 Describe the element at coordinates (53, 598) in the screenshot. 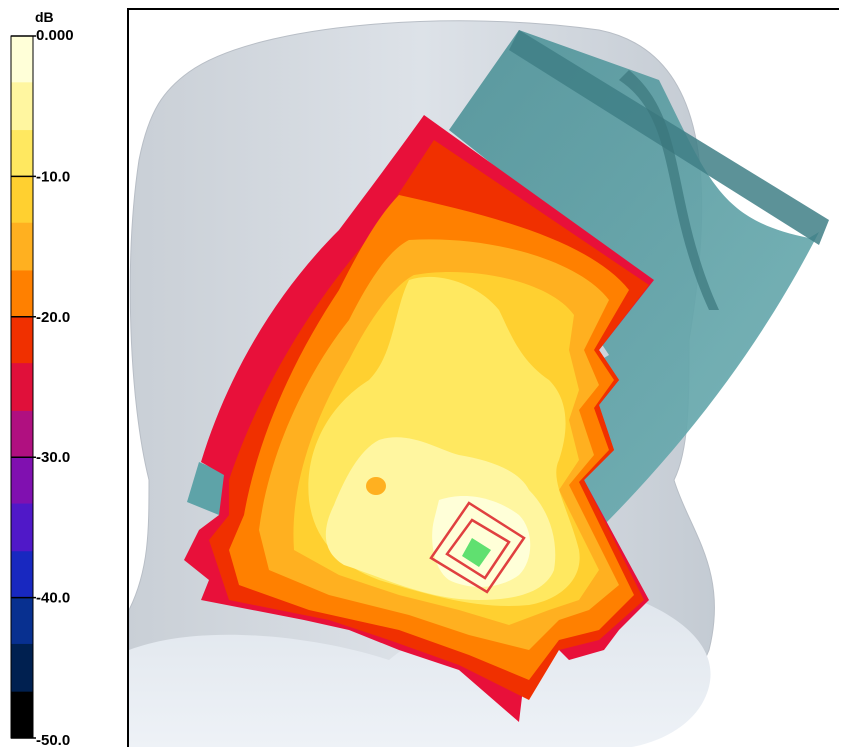

I see `colorbar-tick-label: -40.0` at that location.